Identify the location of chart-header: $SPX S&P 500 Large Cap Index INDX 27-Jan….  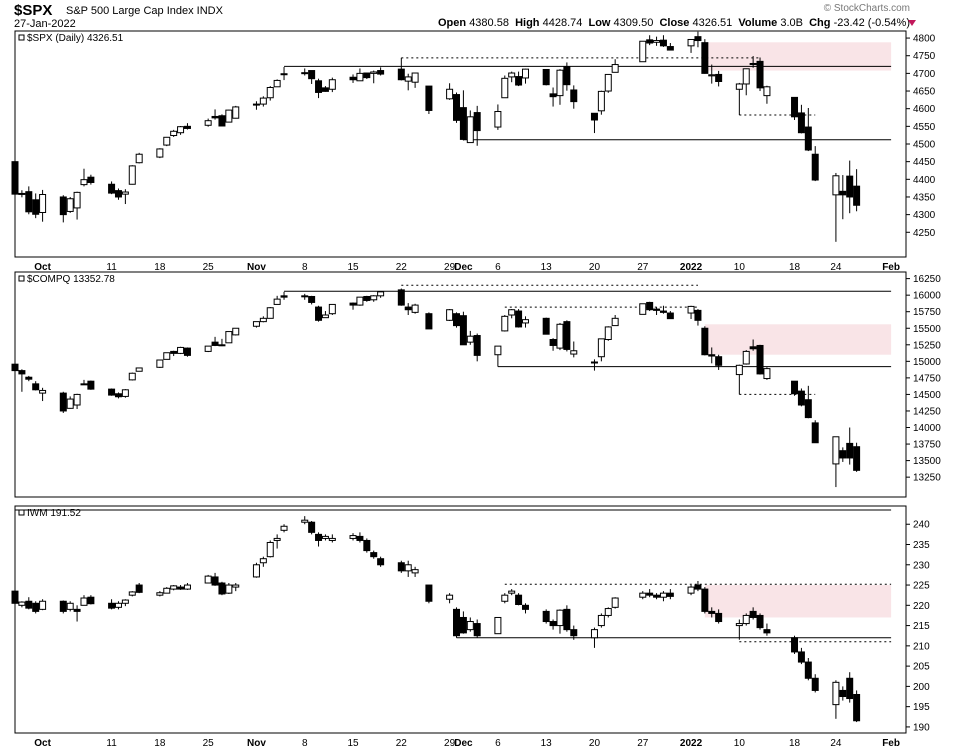
(480, 16).